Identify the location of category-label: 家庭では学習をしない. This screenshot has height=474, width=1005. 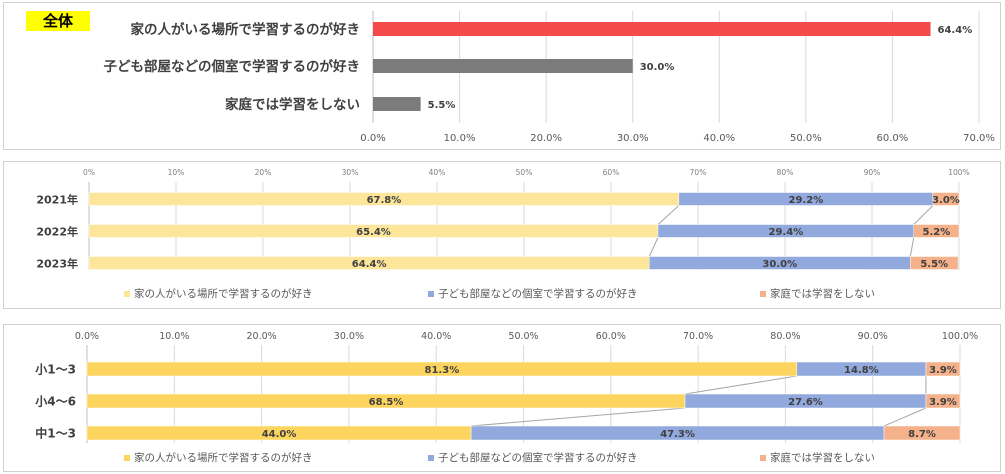
(292, 104).